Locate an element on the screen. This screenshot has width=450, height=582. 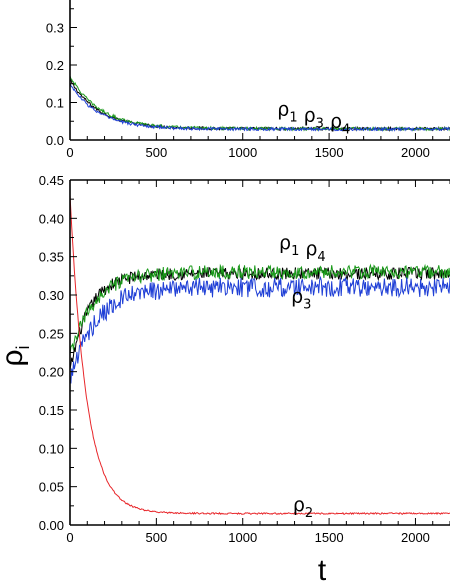
series-annotation-0: ρ1 ρ3 ρ4 is located at coordinates (313, 118).